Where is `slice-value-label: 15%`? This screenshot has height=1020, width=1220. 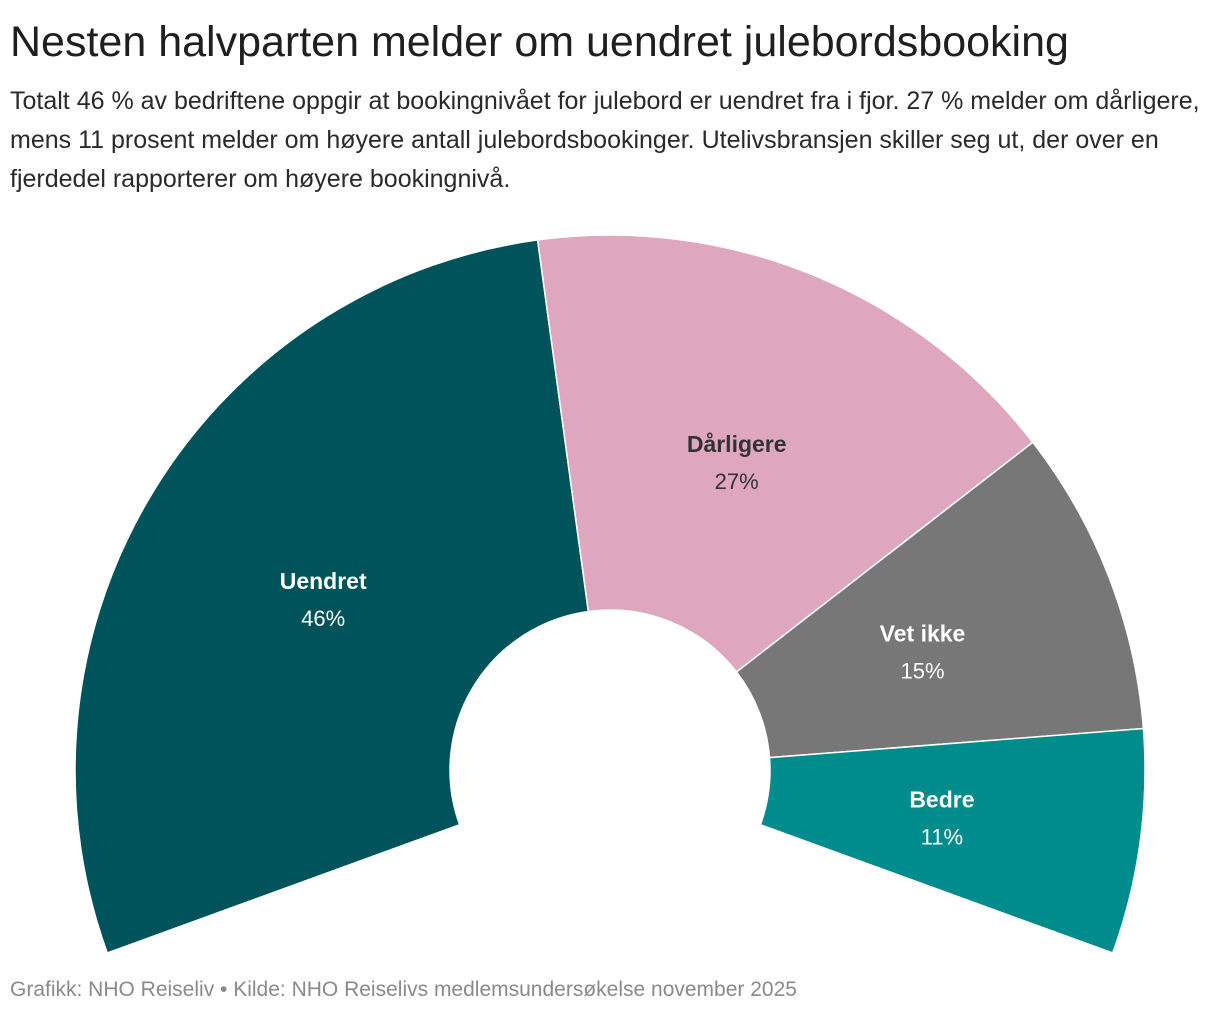 slice-value-label: 15% is located at coordinates (922, 670).